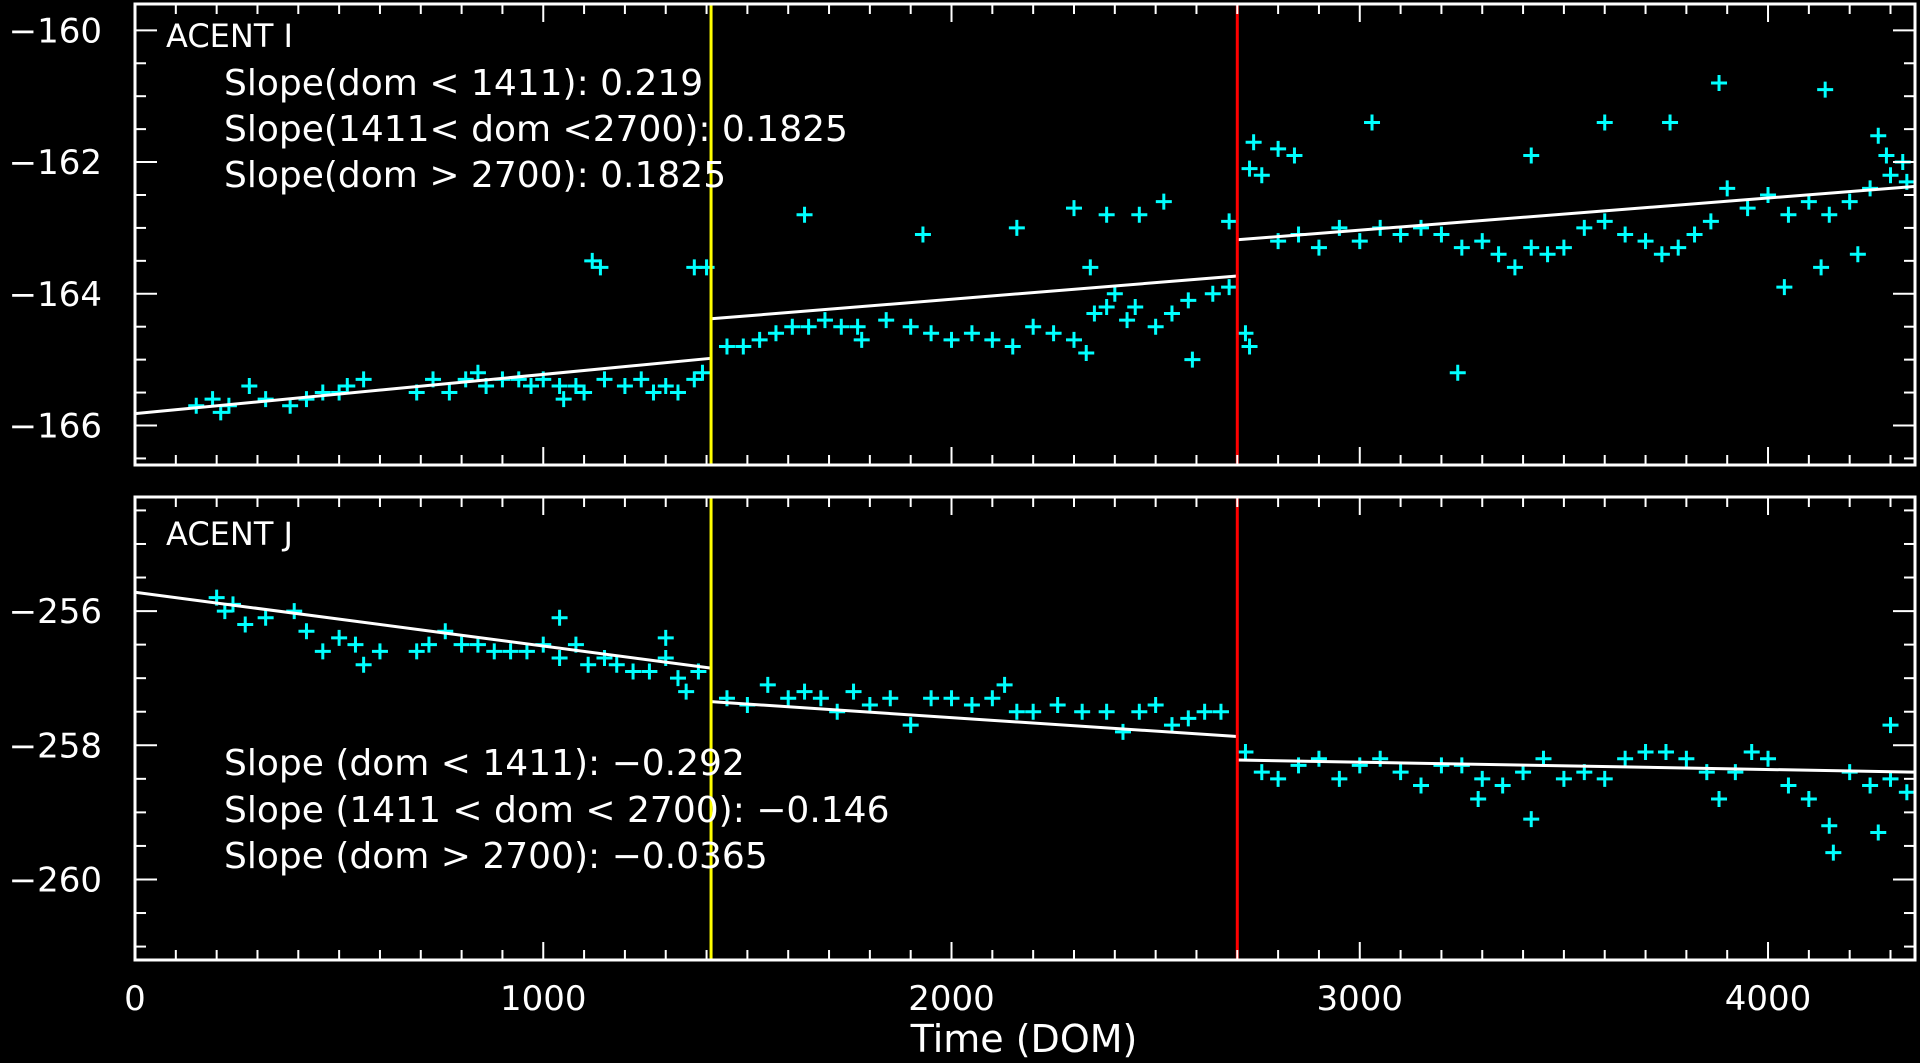  I want to click on acent-j-slope-3: Slope (dom > 2700): −0.0365, so click(496, 856).